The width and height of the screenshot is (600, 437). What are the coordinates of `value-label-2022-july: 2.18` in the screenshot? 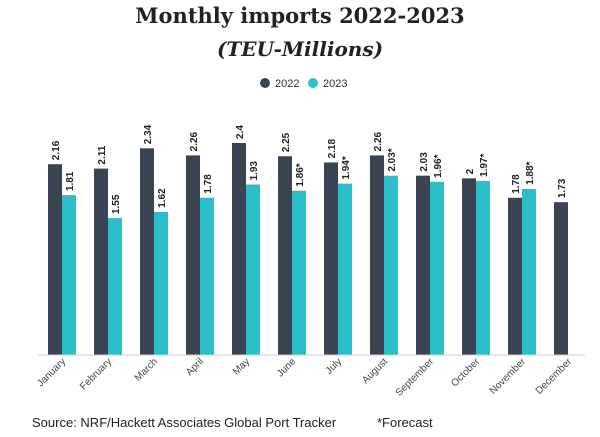 It's located at (332, 149).